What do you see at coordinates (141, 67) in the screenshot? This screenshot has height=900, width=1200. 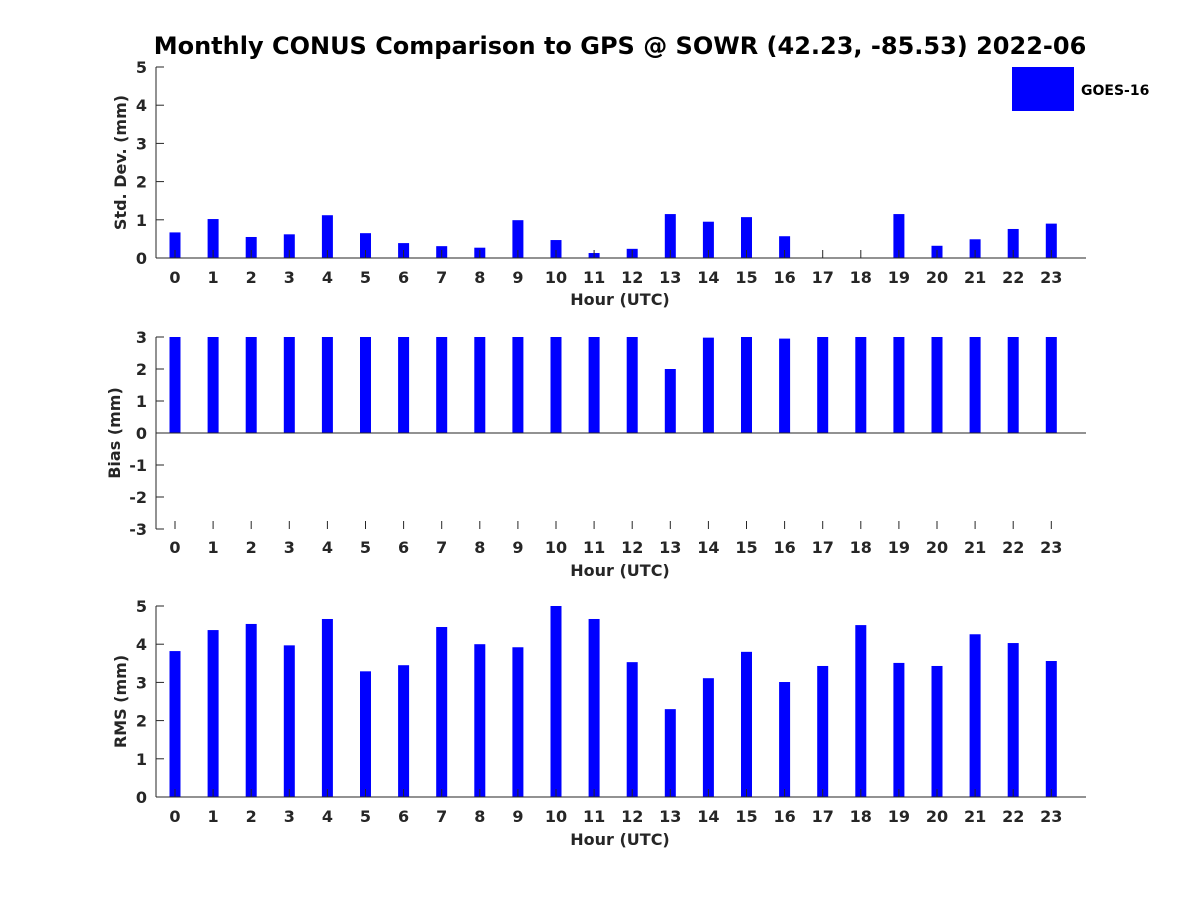 I see `y-tick-label-panel1-5: 5` at bounding box center [141, 67].